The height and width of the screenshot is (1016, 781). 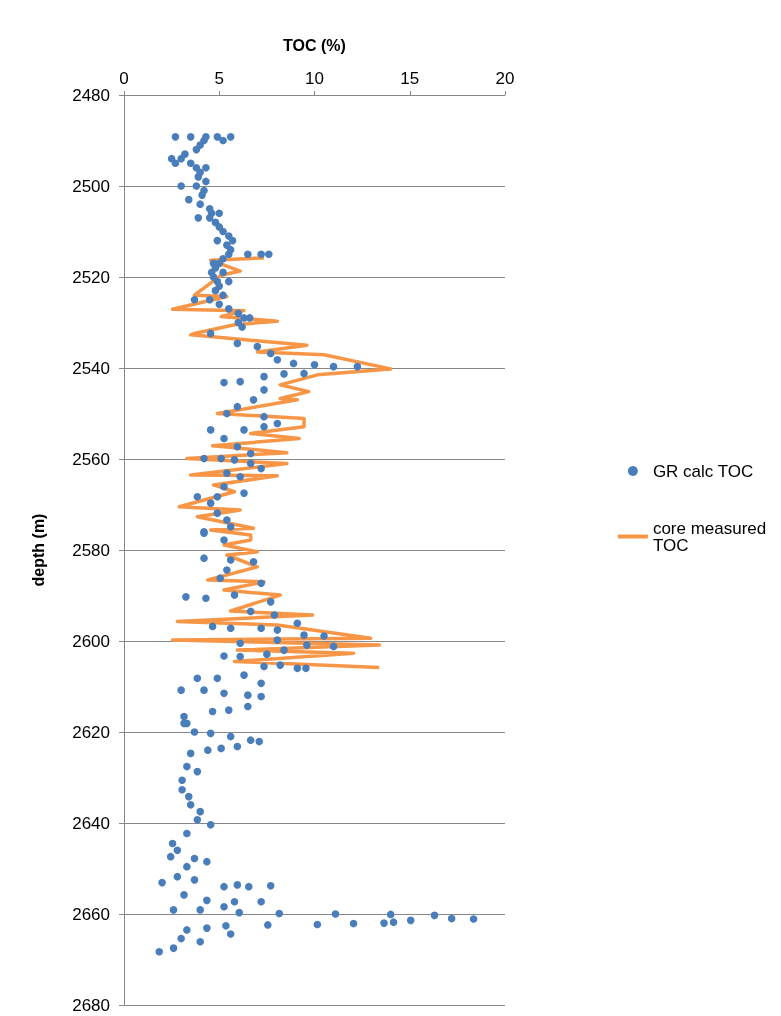 I want to click on y-tick-label: 2680, so click(x=91, y=1005).